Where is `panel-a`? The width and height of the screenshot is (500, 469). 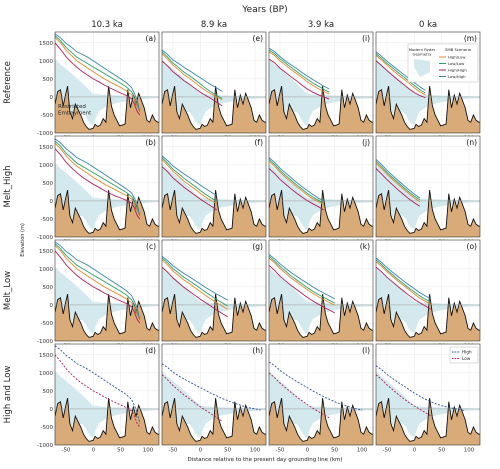
panel-a is located at coordinates (107, 82).